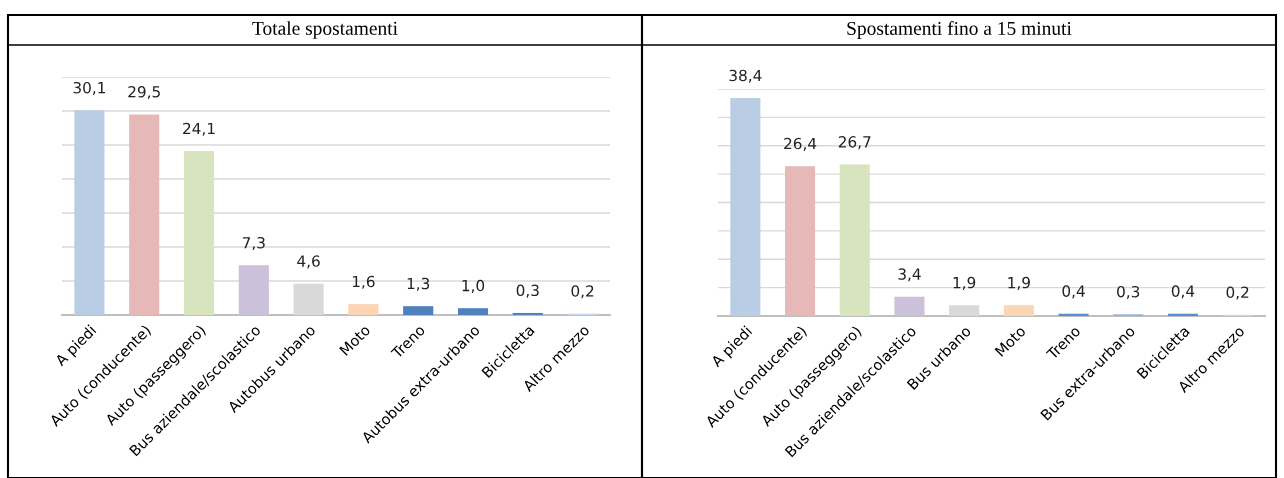 The image size is (1284, 478). What do you see at coordinates (253, 243) in the screenshot?
I see `data-label: 7,3` at bounding box center [253, 243].